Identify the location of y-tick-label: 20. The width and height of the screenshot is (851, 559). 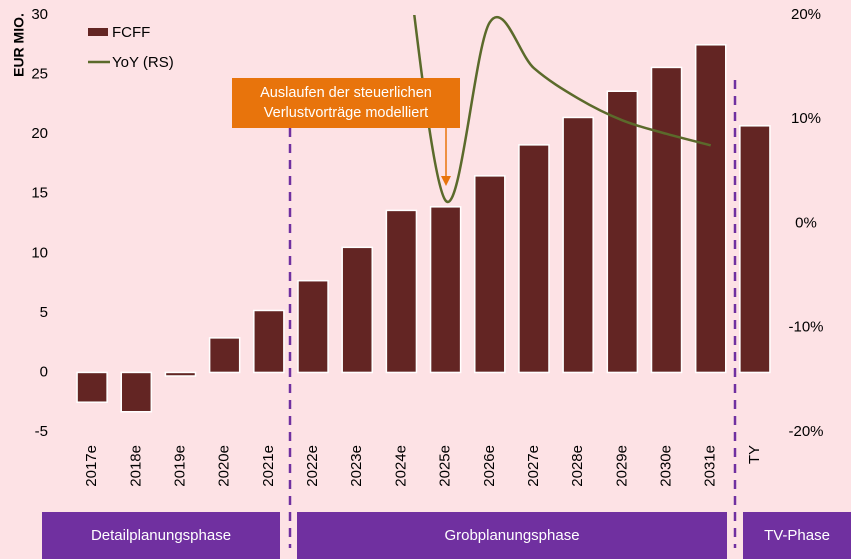
(39, 133).